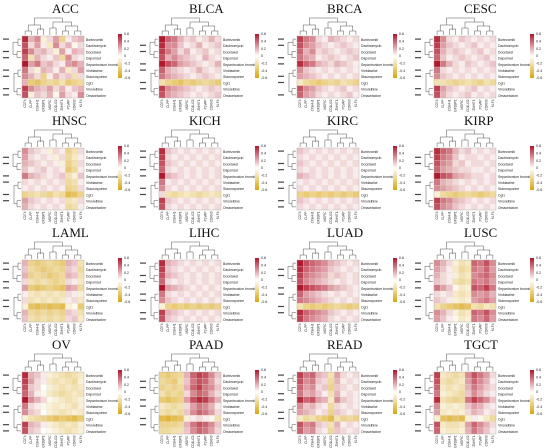 This screenshot has width=550, height=448. What do you see at coordinates (233, 77) in the screenshot?
I see `drug-label: Staurosporine` at bounding box center [233, 77].